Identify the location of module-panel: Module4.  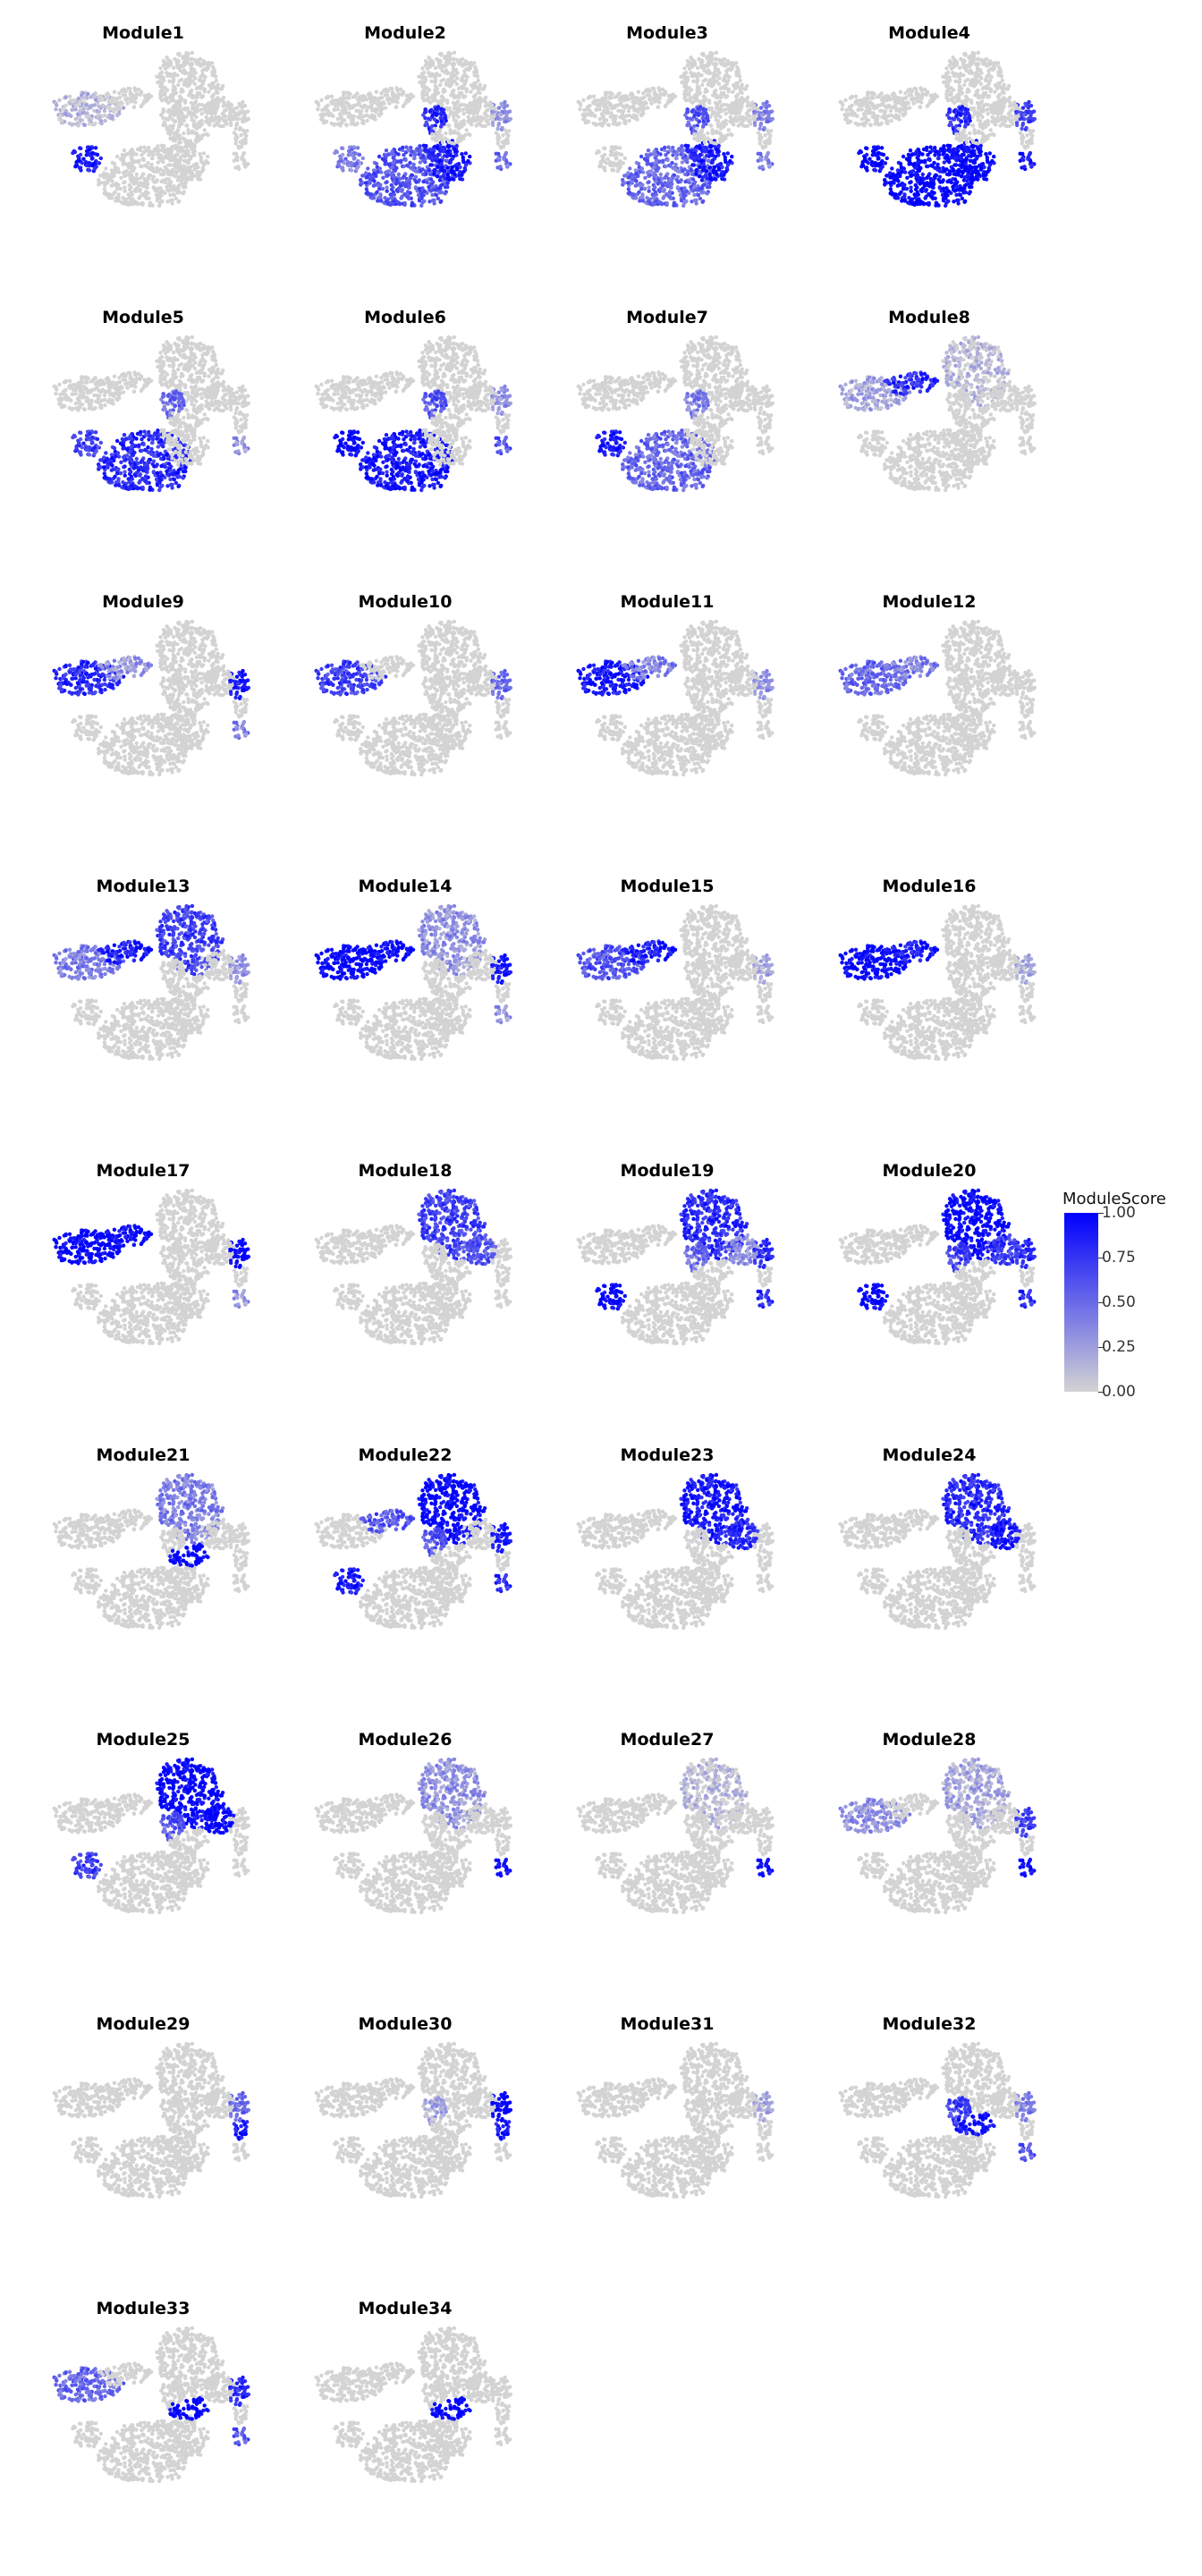
(929, 129).